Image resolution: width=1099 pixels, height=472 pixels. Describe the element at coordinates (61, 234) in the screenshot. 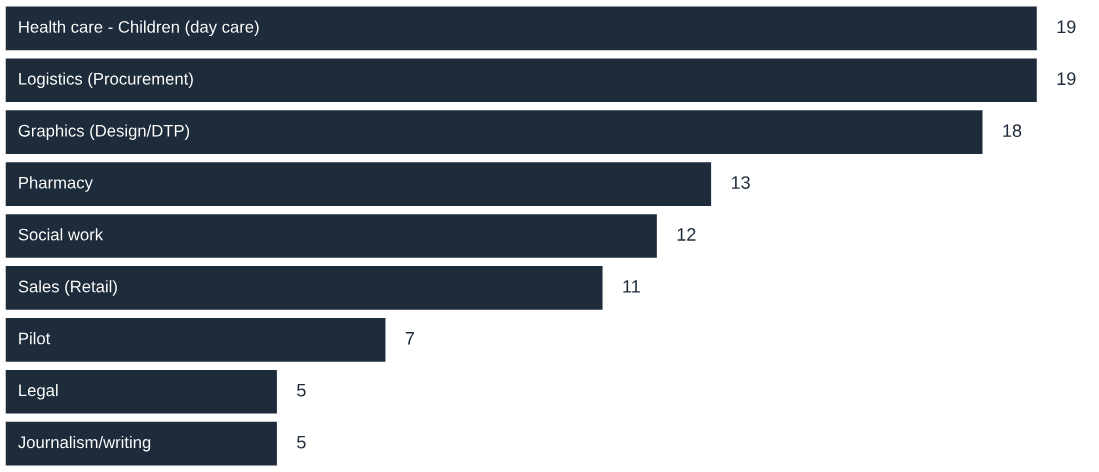

I see `y-tick-label: Social work` at that location.